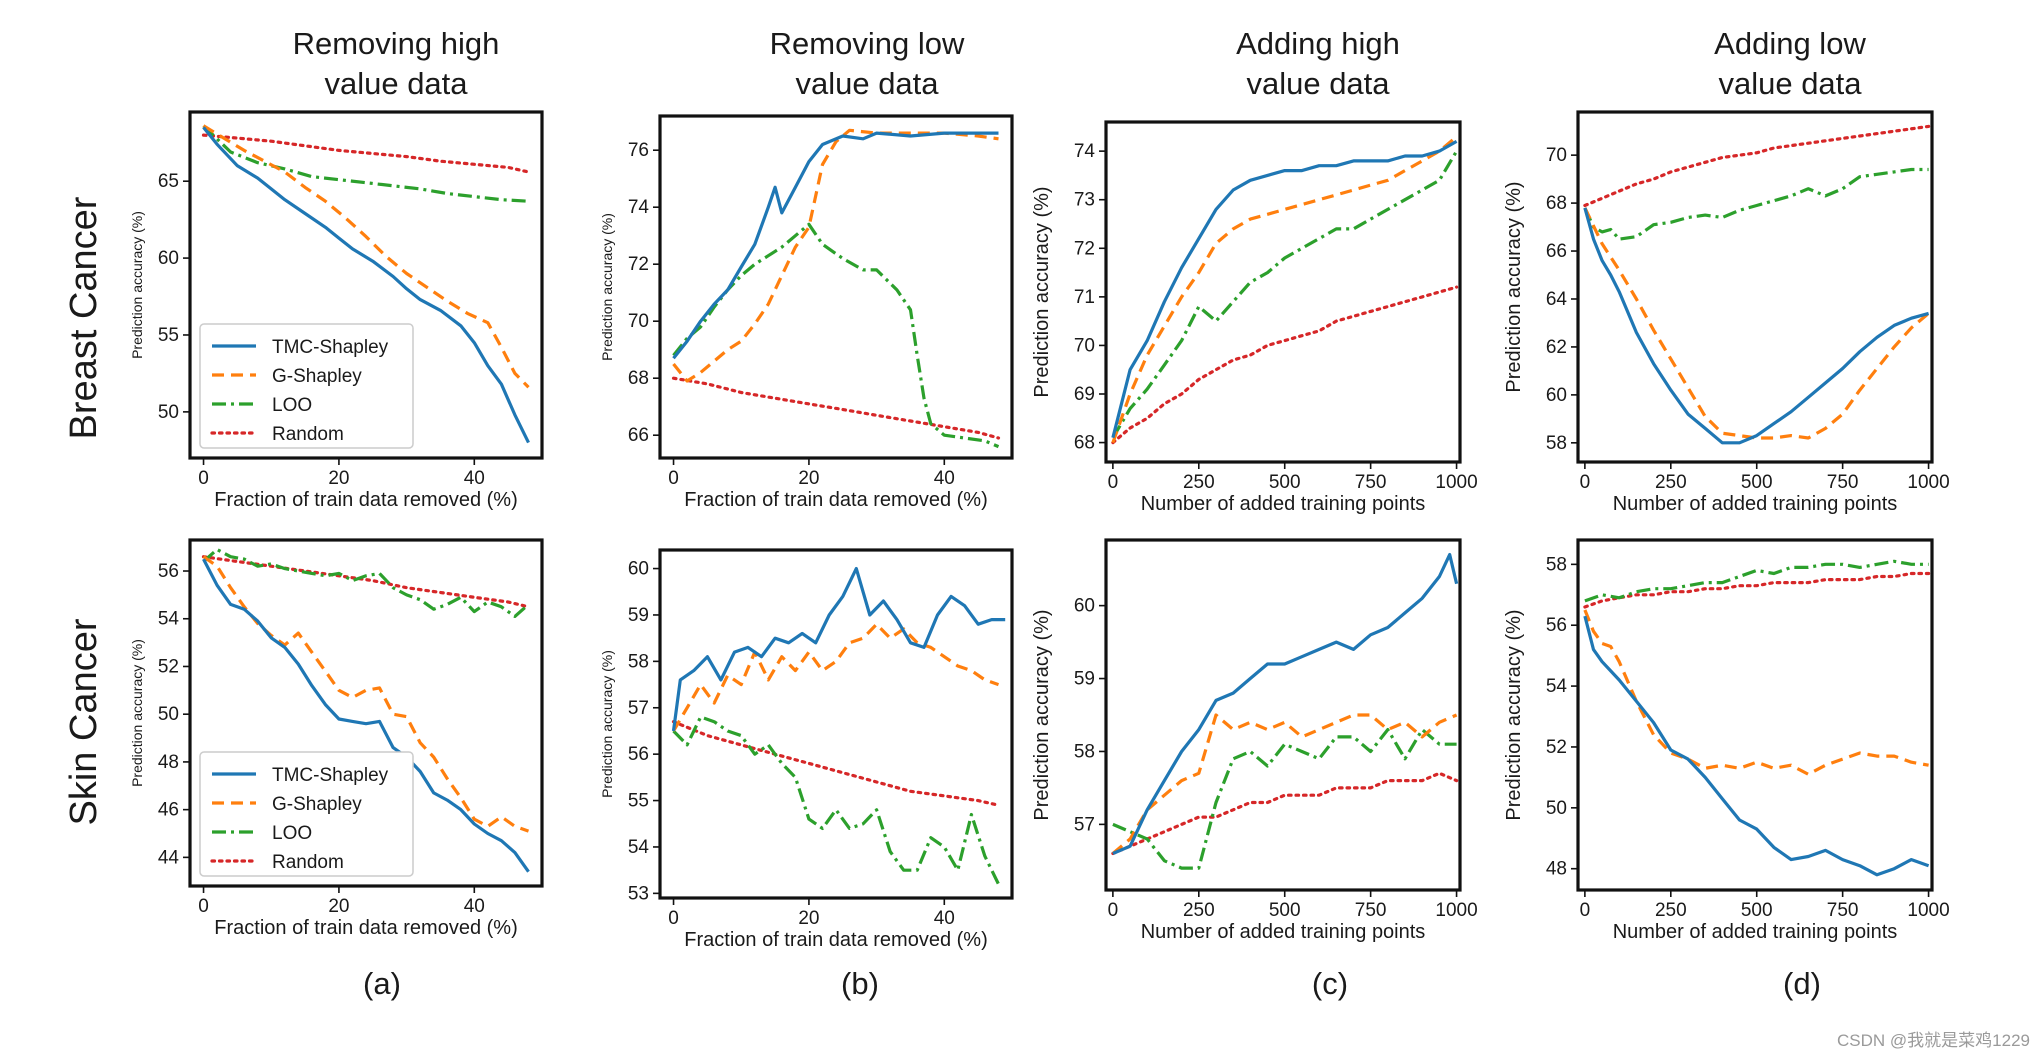  Describe the element at coordinates (1084, 200) in the screenshot. I see `y-tick-label: 73` at that location.